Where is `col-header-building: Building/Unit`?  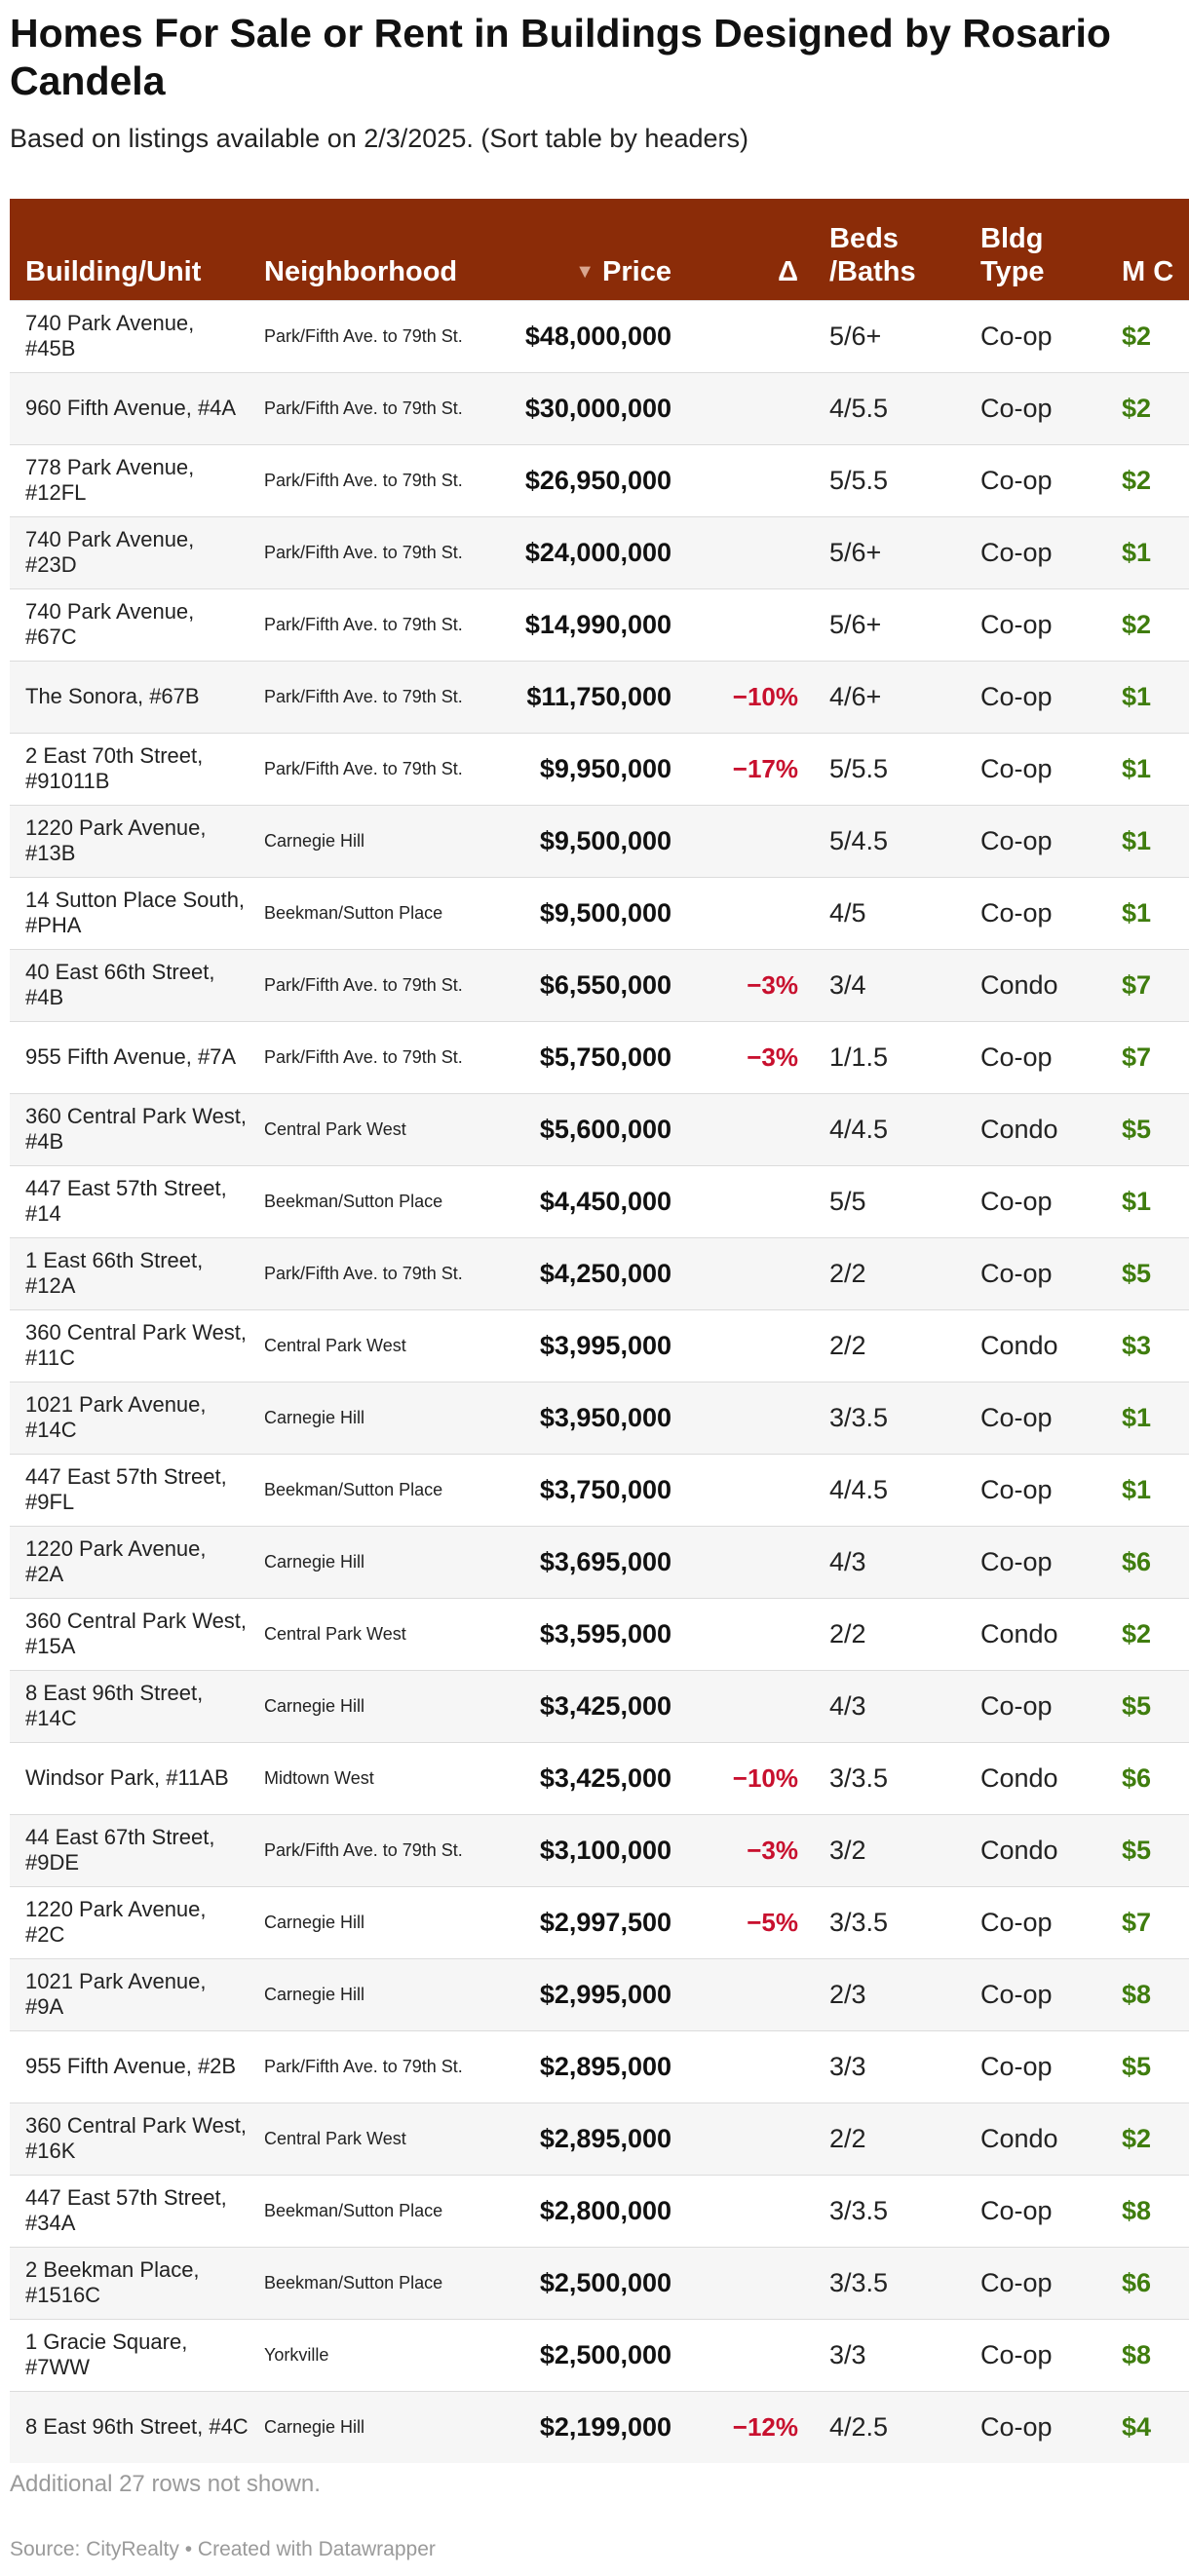 col-header-building: Building/Unit is located at coordinates (113, 271).